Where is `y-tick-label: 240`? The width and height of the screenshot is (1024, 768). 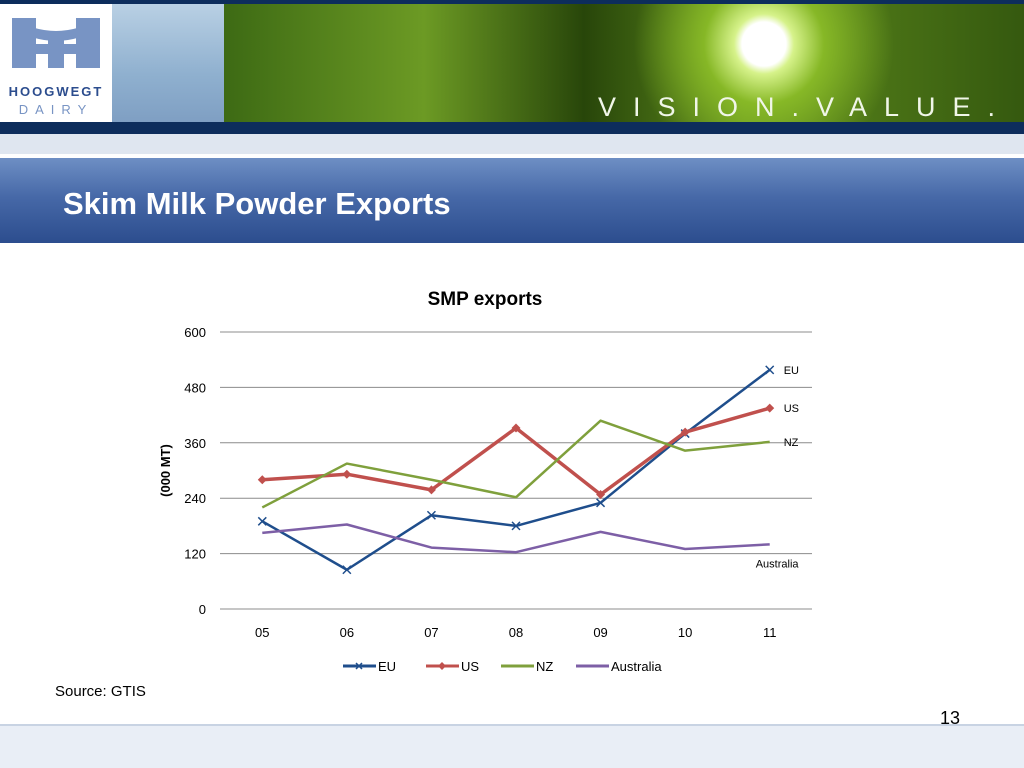
y-tick-label: 240 is located at coordinates (195, 498).